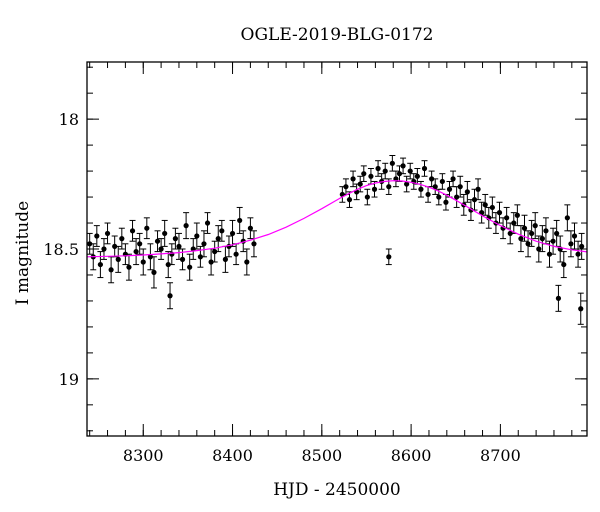 The height and width of the screenshot is (512, 600). What do you see at coordinates (321, 455) in the screenshot?
I see `x-tick-label: 8500` at bounding box center [321, 455].